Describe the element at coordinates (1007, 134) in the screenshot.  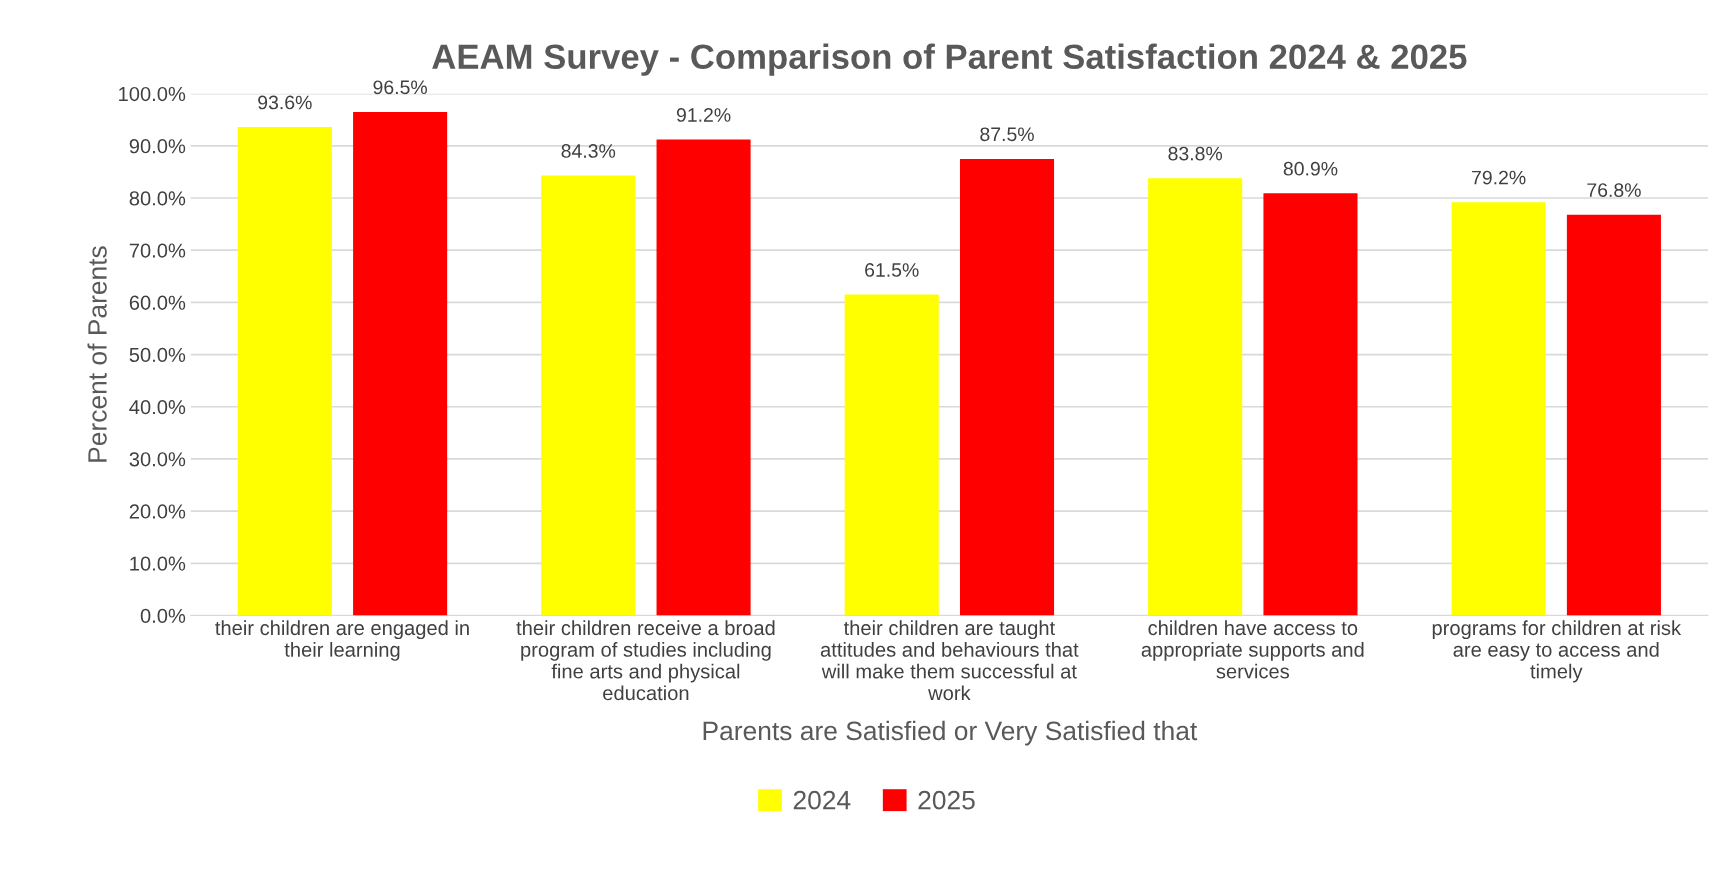
I see `data-label: 87.5%` at that location.